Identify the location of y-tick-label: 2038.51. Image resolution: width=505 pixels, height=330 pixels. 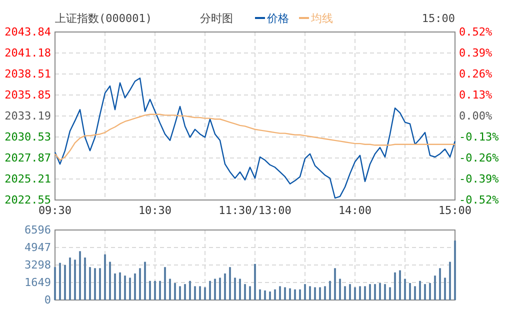
(27, 74).